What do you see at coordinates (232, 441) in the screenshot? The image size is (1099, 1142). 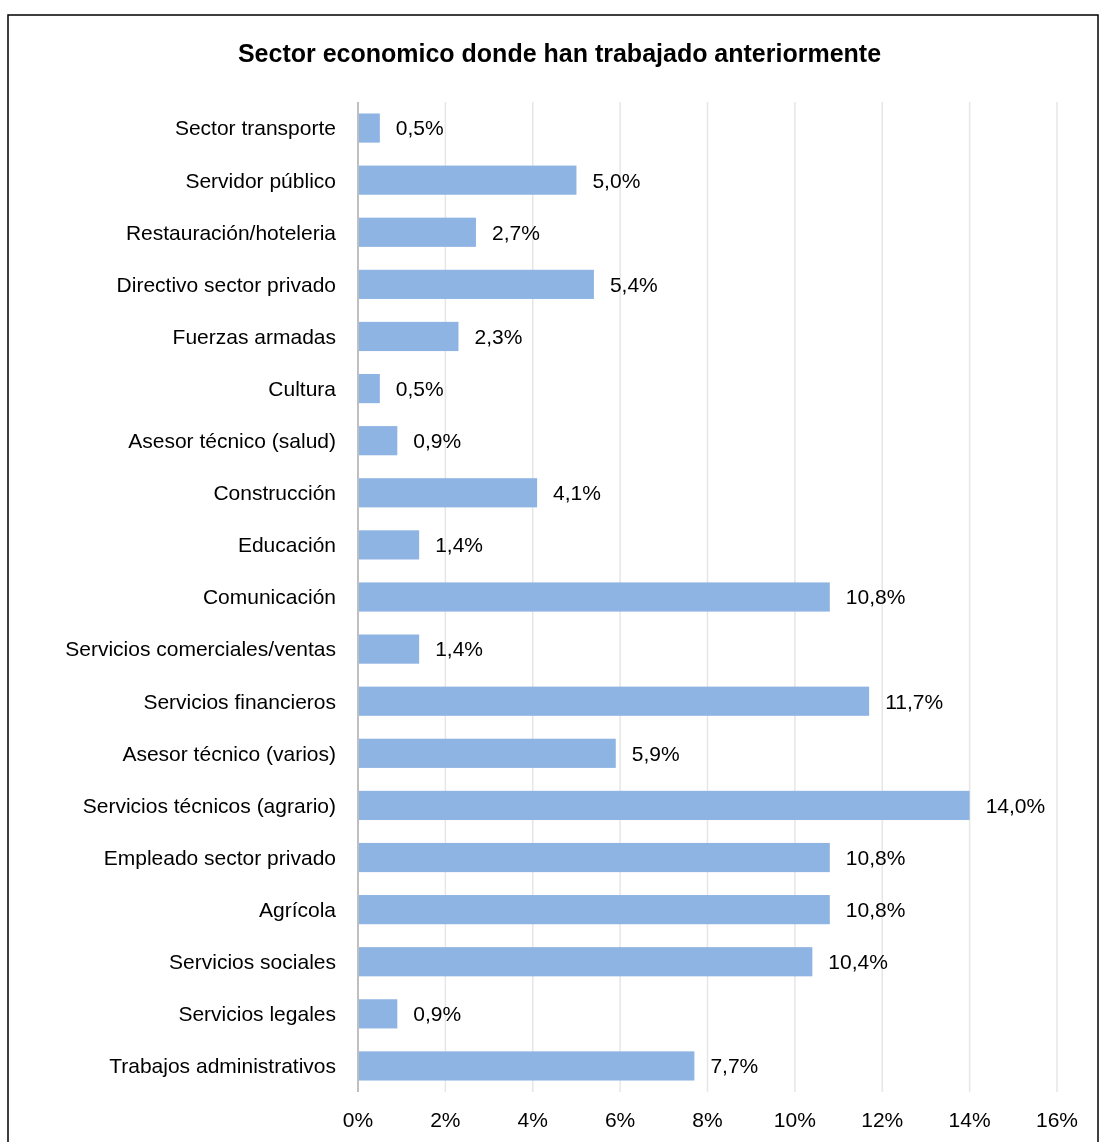 I see `y-tick-label: Asesor técnico (salud)` at bounding box center [232, 441].